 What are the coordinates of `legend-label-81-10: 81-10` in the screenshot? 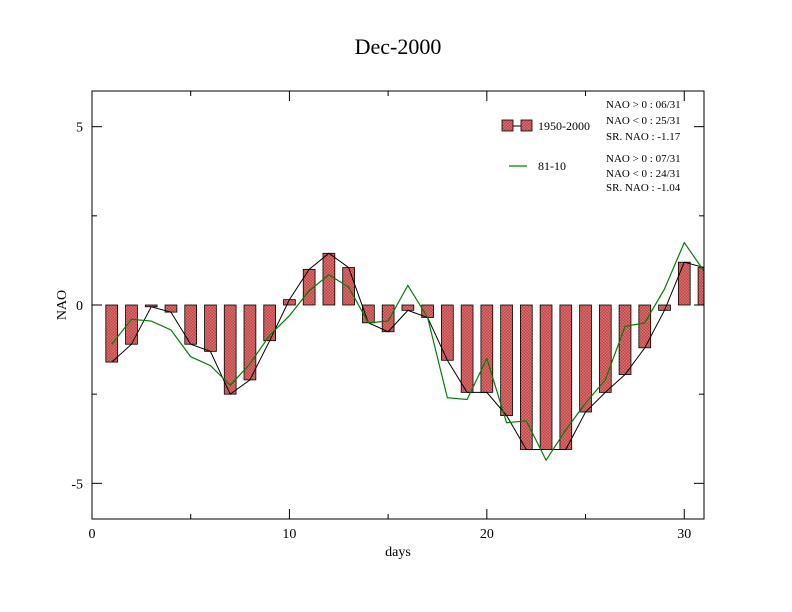 It's located at (552, 166).